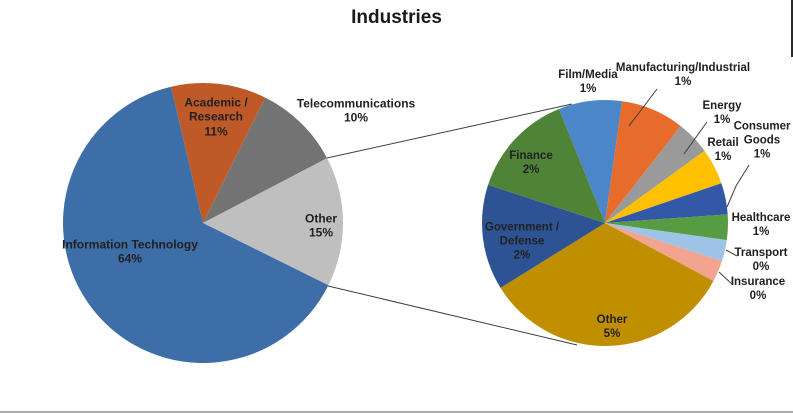  What do you see at coordinates (695, 138) in the screenshot?
I see `leader-line-energy` at bounding box center [695, 138].